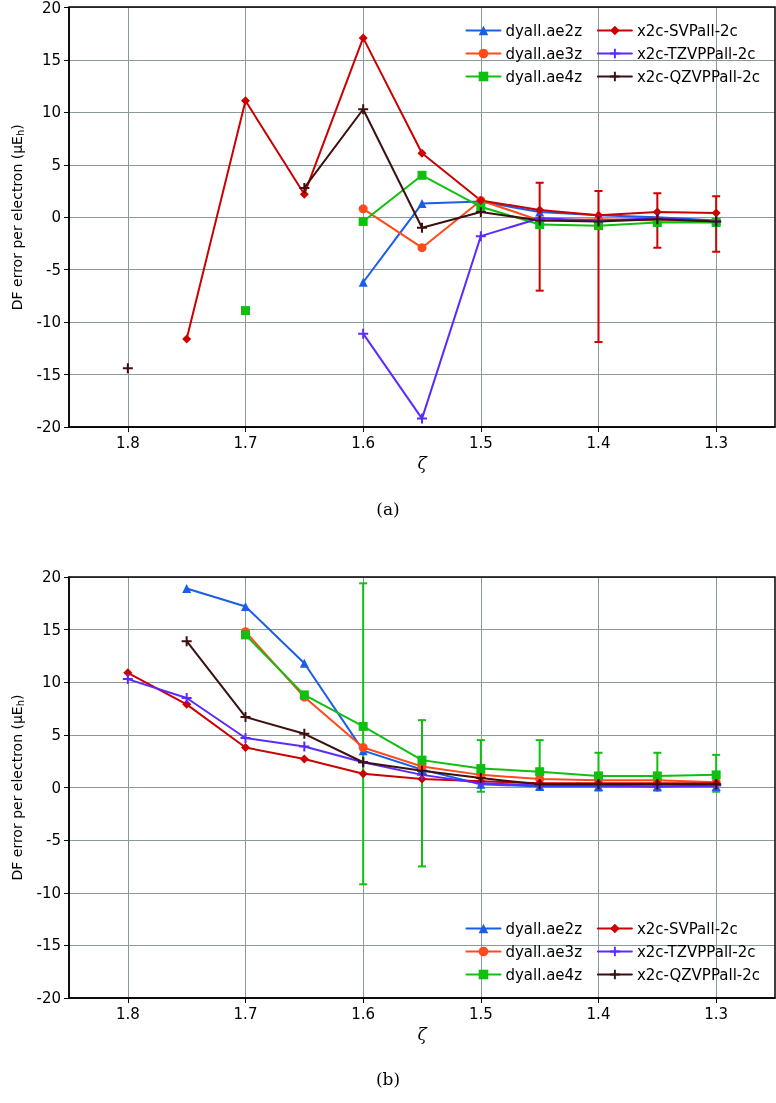  I want to click on text: (a), so click(388, 508).